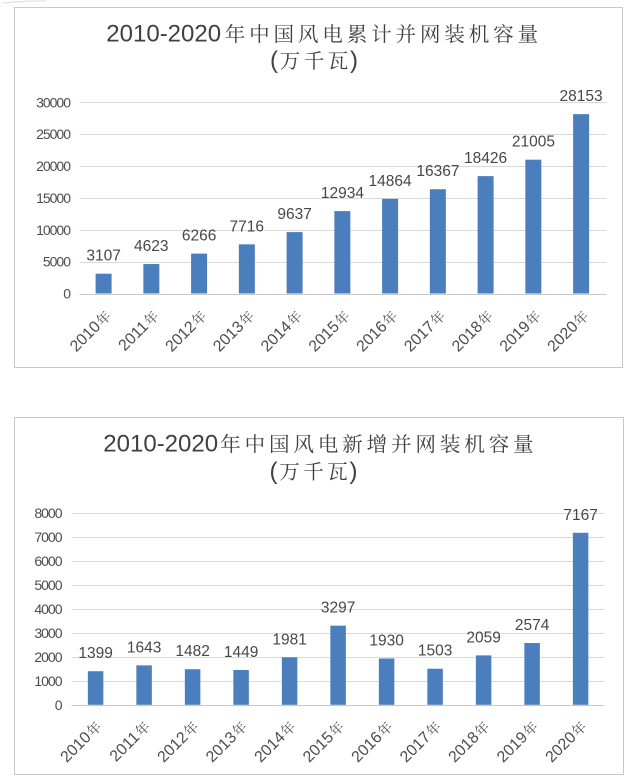  I want to click on svg-text: 2059, so click(483, 637).